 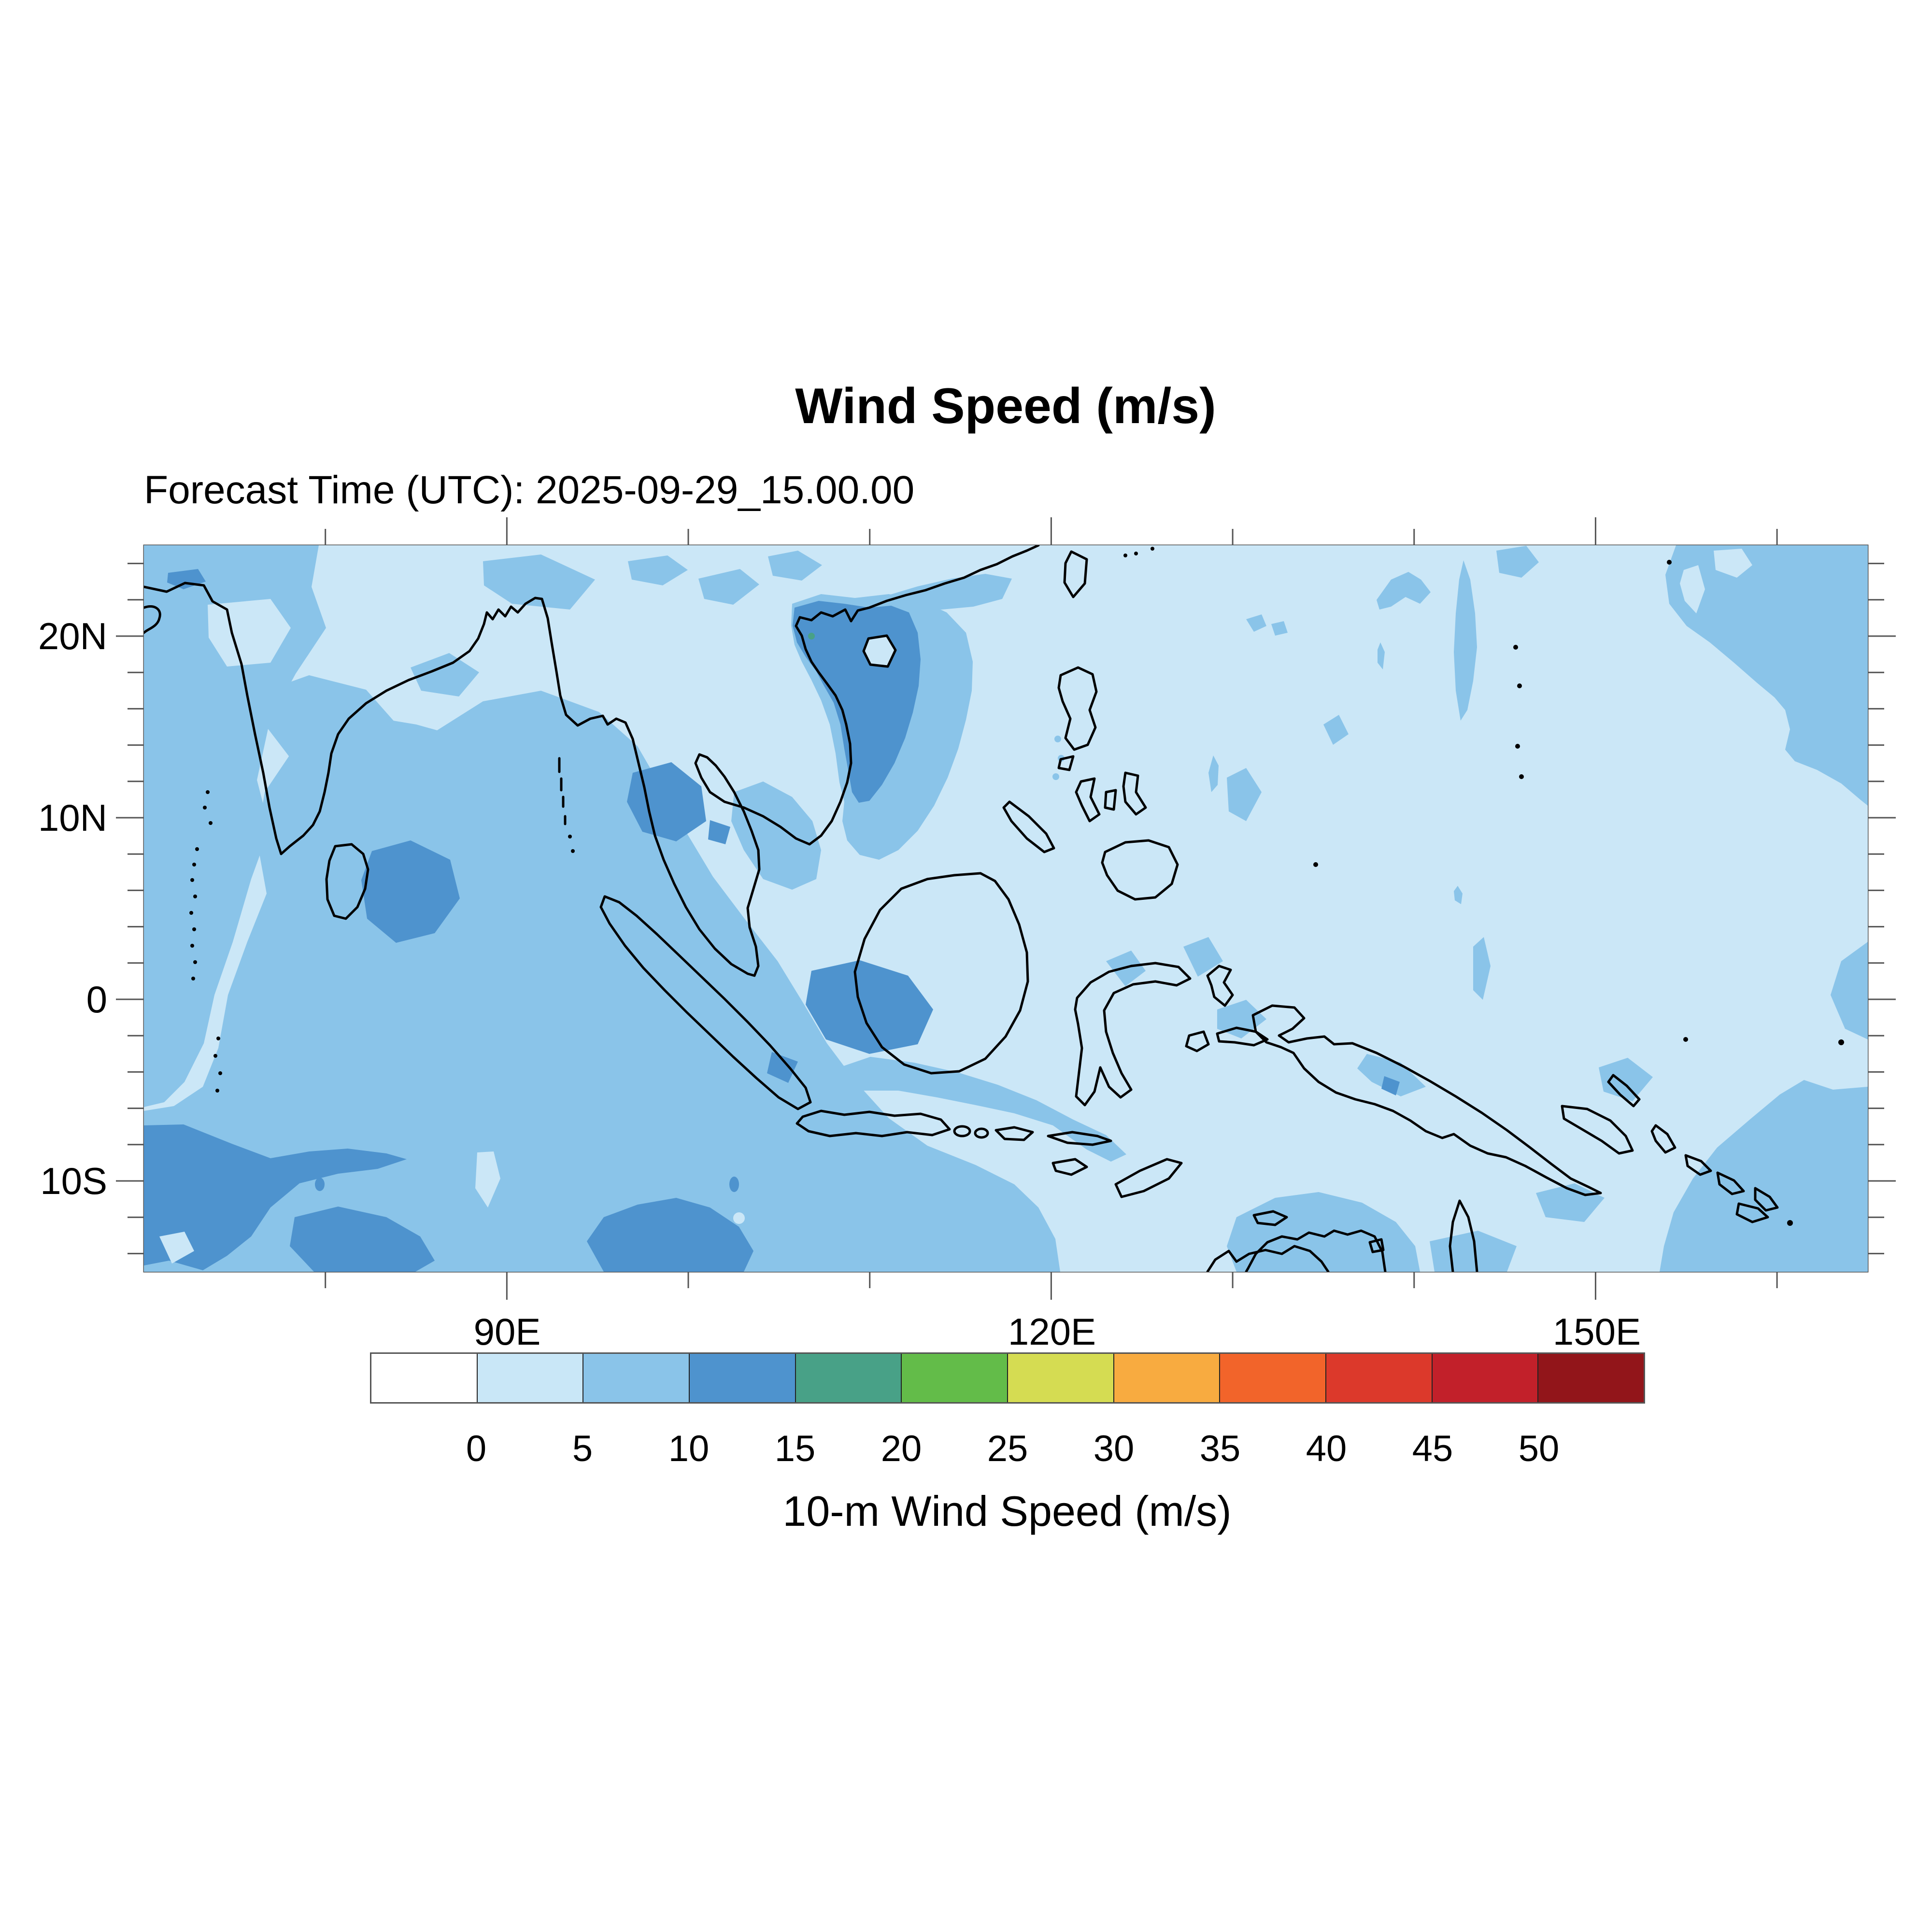 I want to click on colorbar-tick-30: 30, so click(x=1114, y=1448).